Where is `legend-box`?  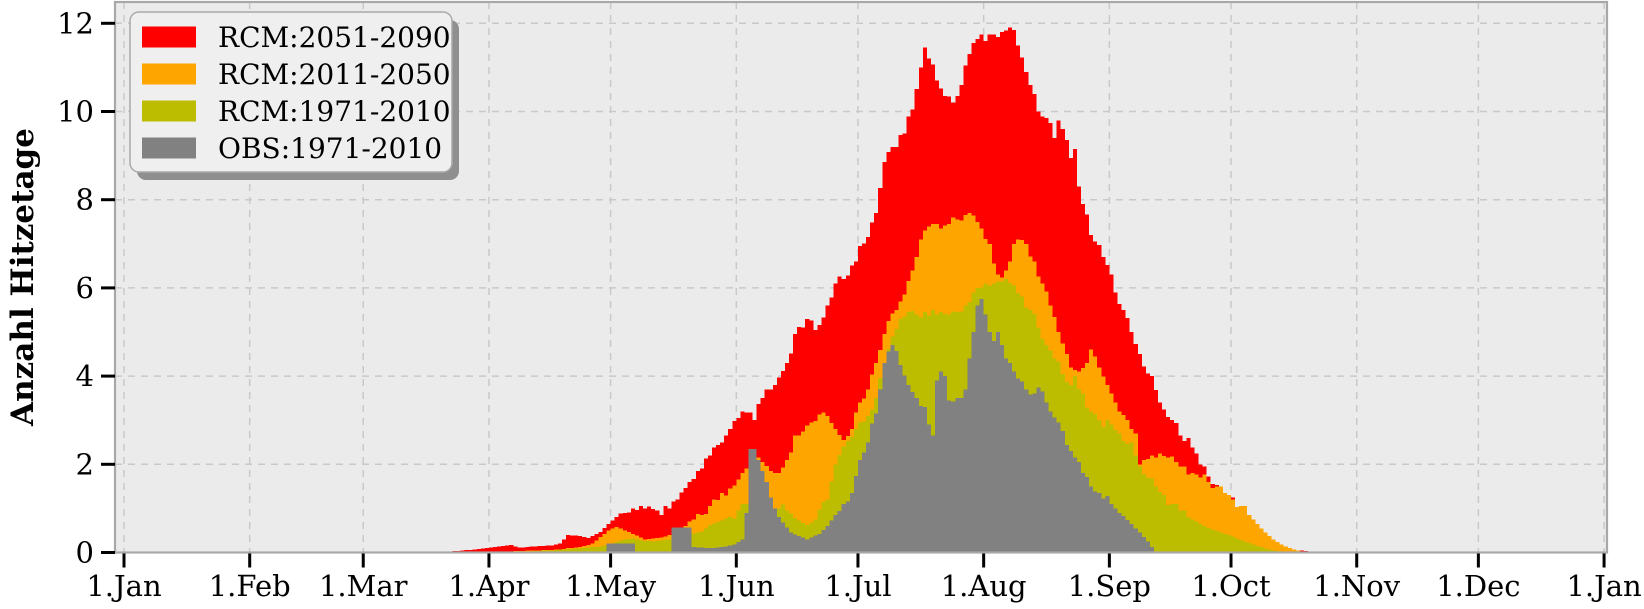
legend-box is located at coordinates (291, 92).